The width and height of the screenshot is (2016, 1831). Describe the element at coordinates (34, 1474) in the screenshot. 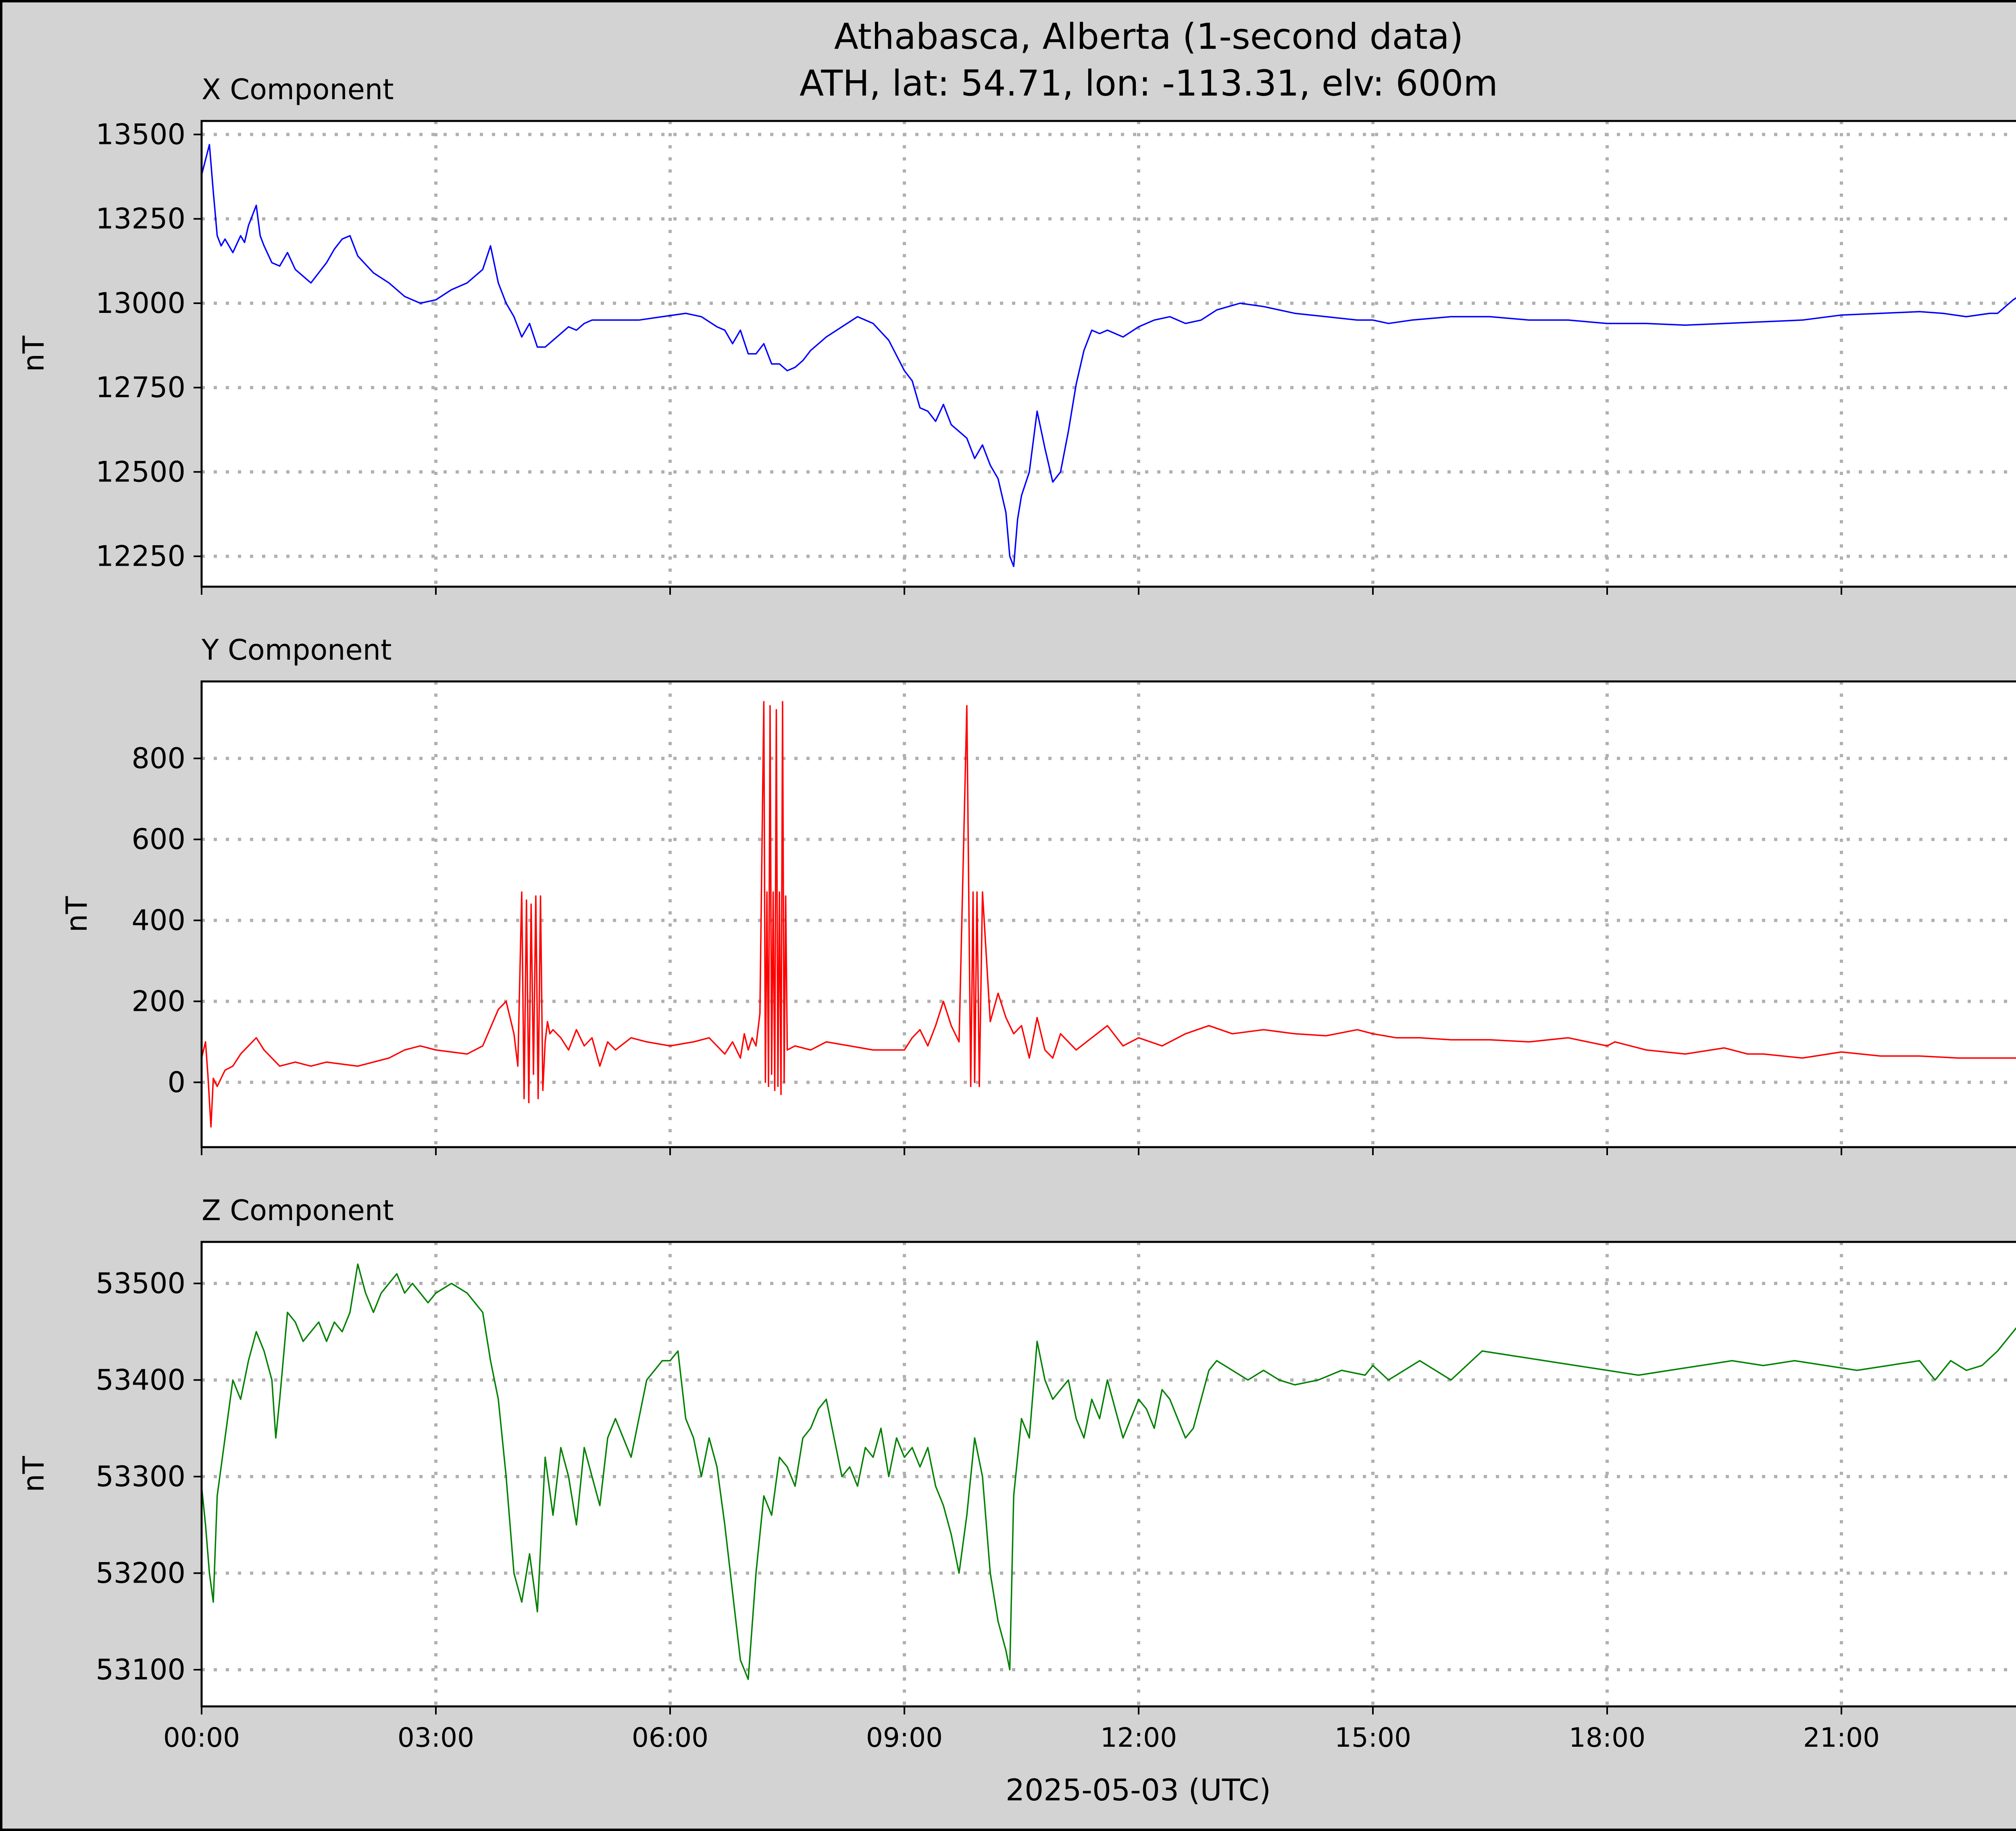

I see `z-y-axis-label: nT` at that location.